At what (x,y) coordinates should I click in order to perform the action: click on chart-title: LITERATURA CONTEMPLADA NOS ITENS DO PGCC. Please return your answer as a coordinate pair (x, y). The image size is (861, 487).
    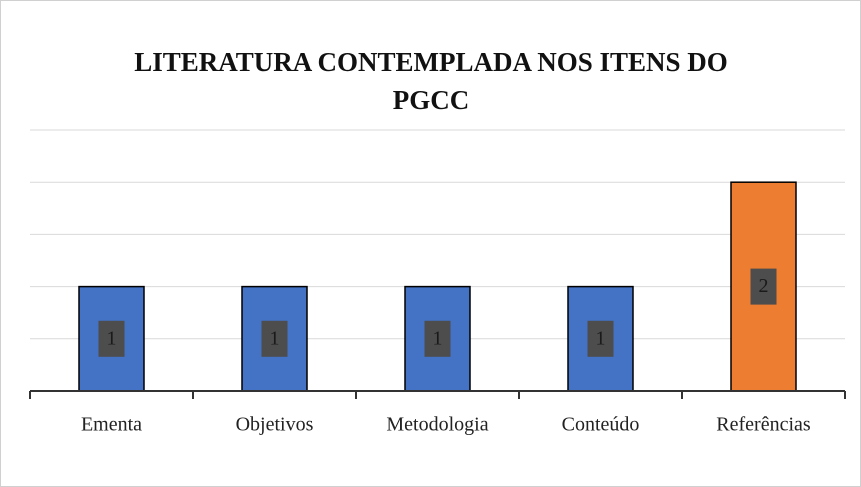
    Looking at the image, I should click on (431, 81).